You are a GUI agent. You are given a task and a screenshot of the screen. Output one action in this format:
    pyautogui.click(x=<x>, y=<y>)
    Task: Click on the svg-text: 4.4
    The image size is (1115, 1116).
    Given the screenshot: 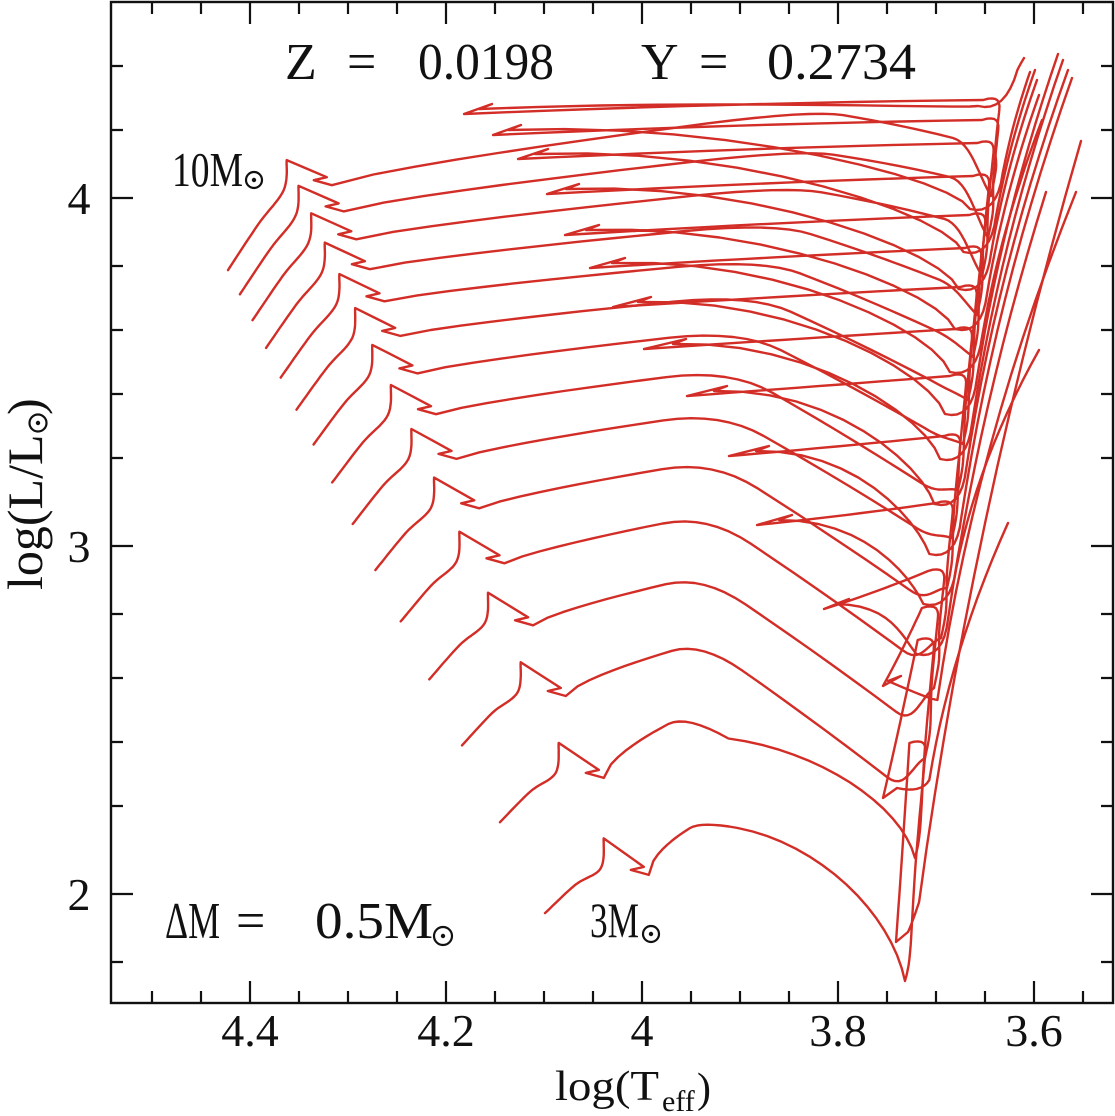 What is the action you would take?
    pyautogui.click(x=250, y=1030)
    